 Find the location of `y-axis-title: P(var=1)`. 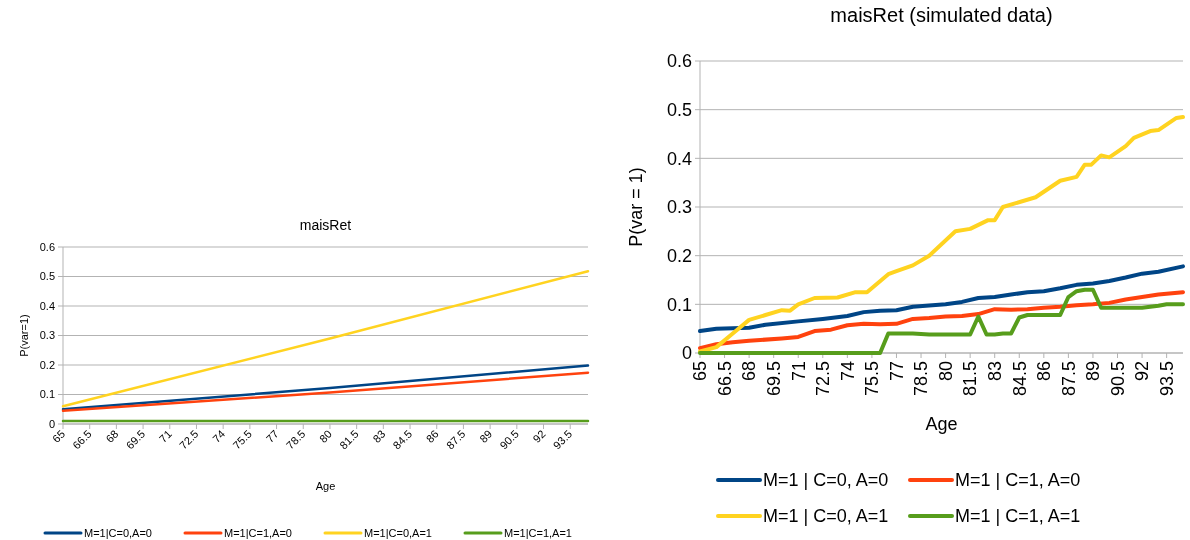

y-axis-title: P(var=1) is located at coordinates (23, 335).